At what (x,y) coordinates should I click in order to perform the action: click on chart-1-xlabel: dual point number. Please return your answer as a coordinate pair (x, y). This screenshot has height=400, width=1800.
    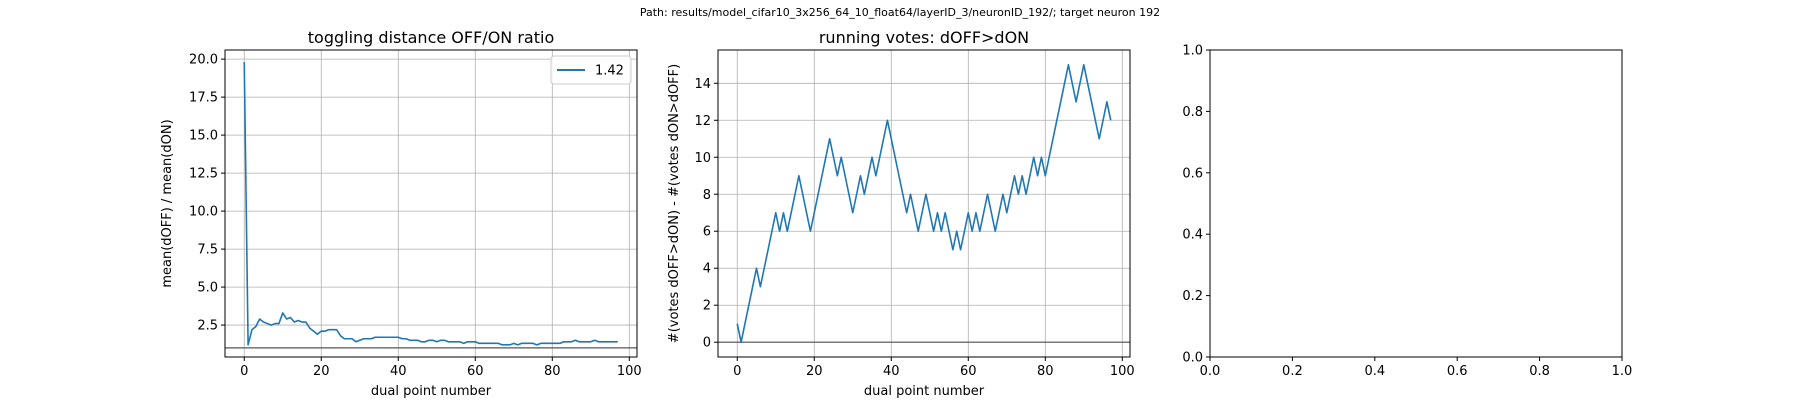
    Looking at the image, I should click on (431, 391).